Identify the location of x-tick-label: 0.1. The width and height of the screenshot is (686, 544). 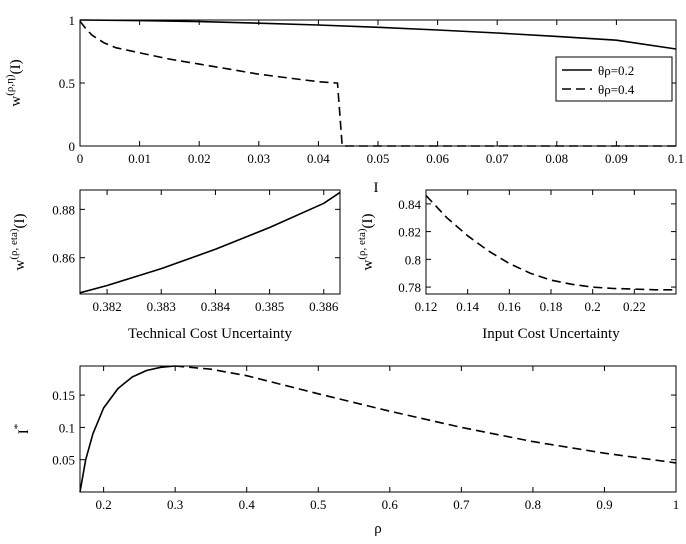
(676, 158).